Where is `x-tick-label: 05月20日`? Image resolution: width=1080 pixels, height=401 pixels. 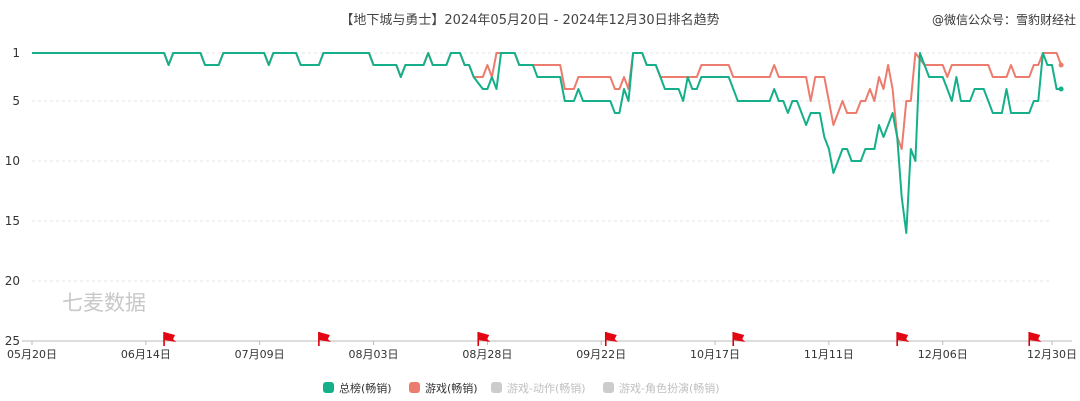
x-tick-label: 05月20日 is located at coordinates (32, 354).